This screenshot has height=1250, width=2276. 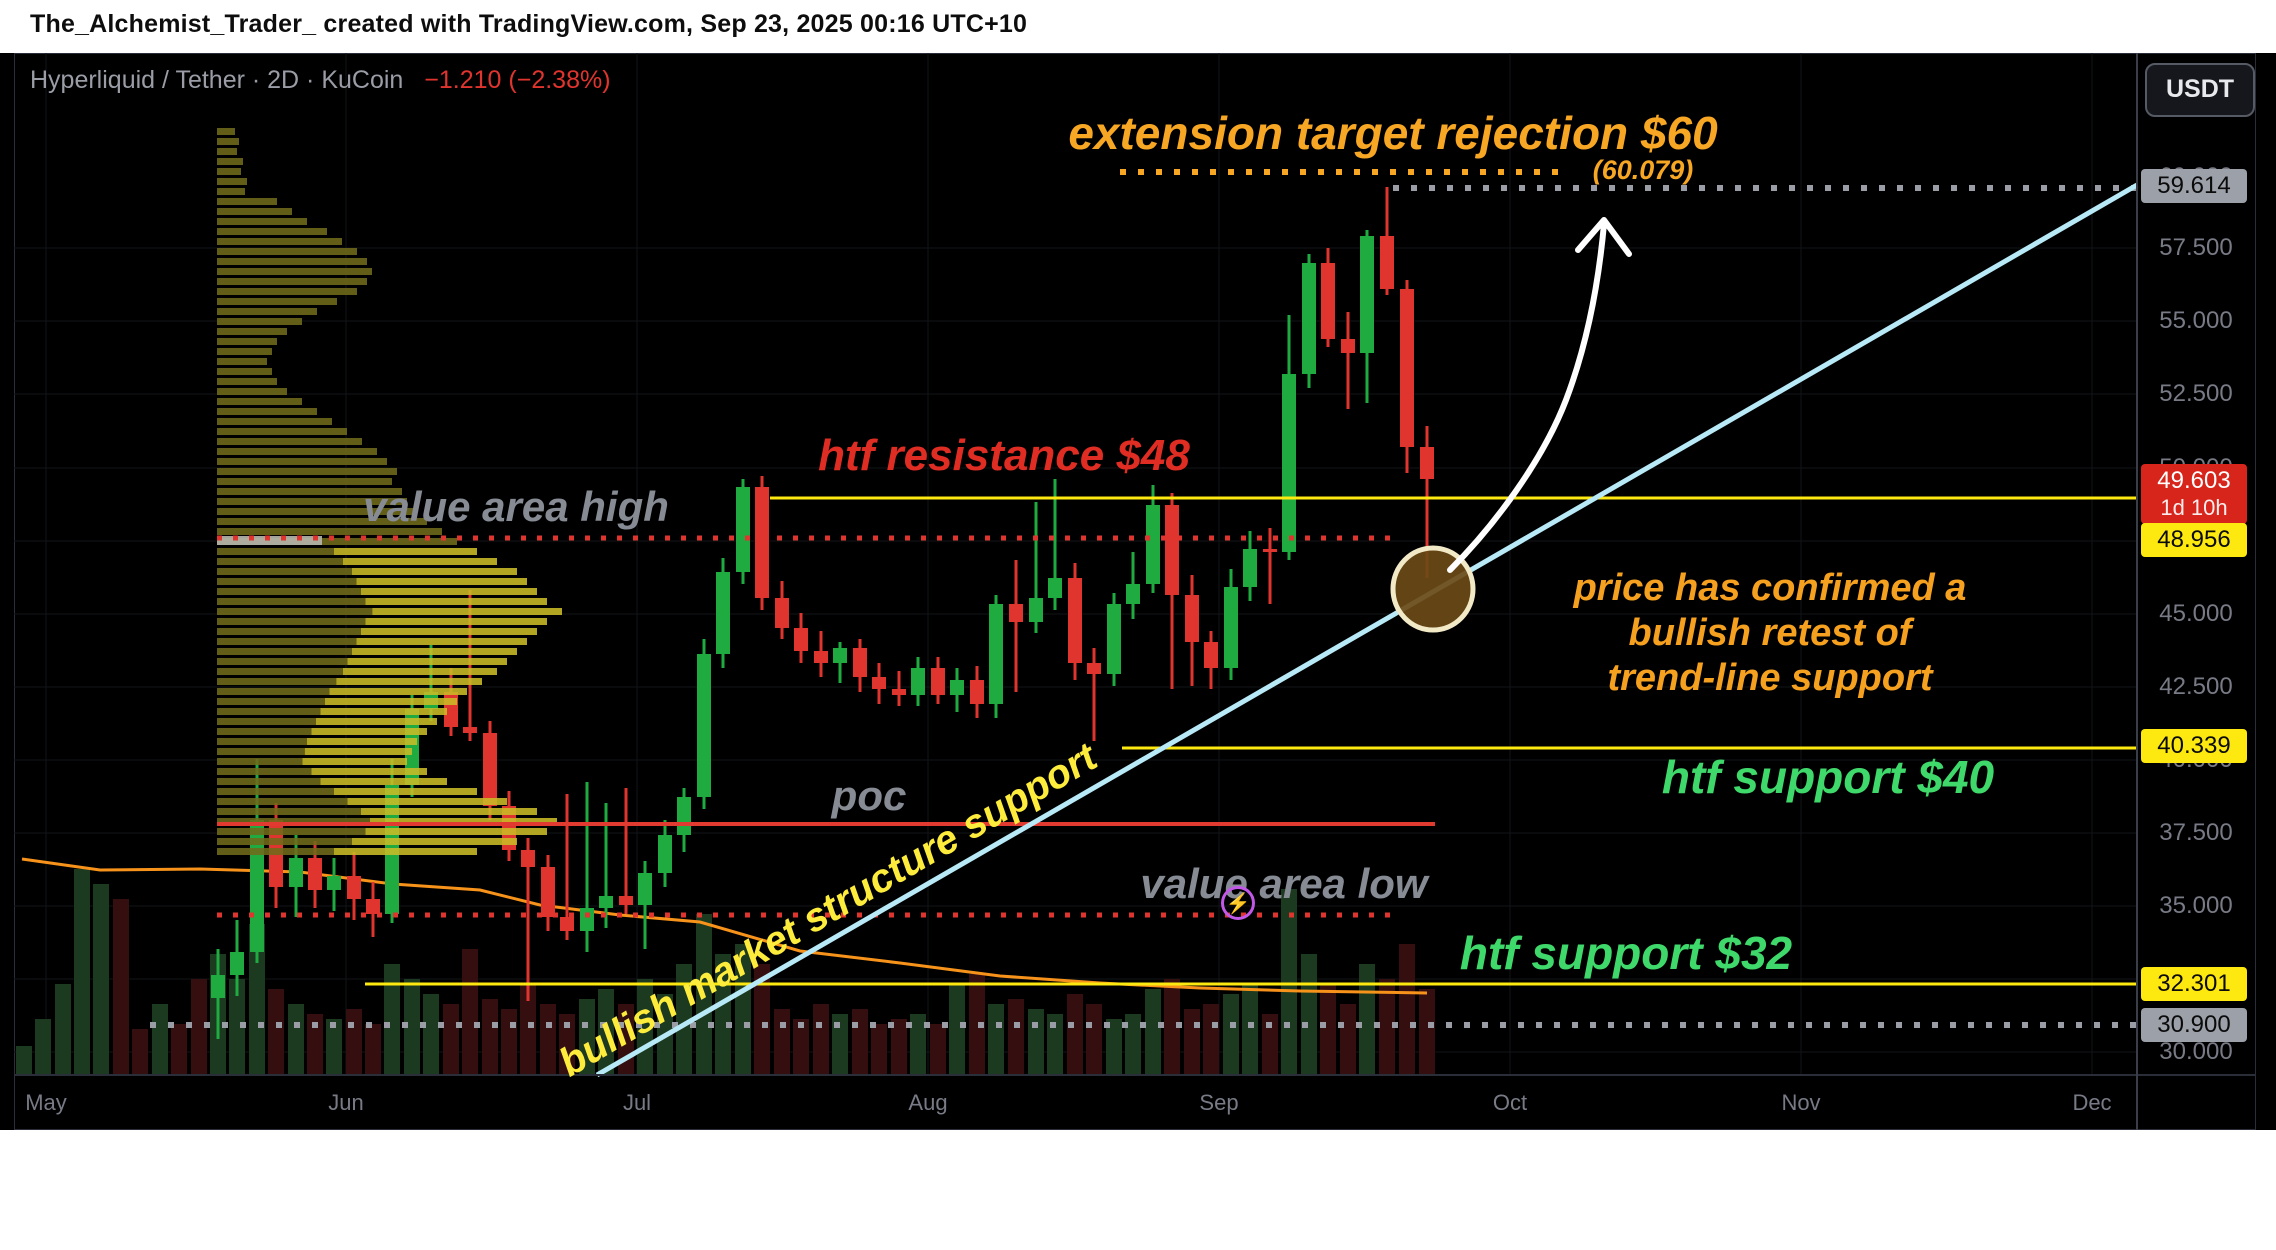 What do you see at coordinates (2196, 393) in the screenshot?
I see `price-tick: 52.500` at bounding box center [2196, 393].